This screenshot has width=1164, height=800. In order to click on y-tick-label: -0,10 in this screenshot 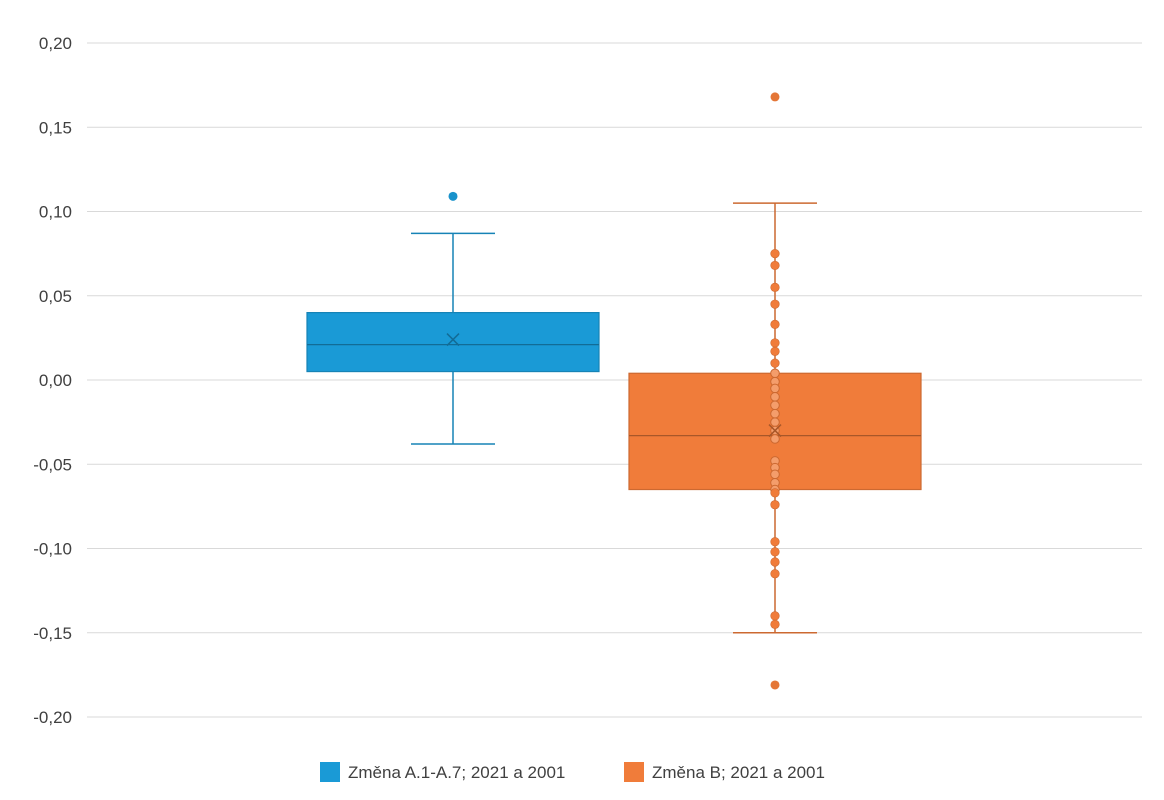, I will do `click(52, 549)`.